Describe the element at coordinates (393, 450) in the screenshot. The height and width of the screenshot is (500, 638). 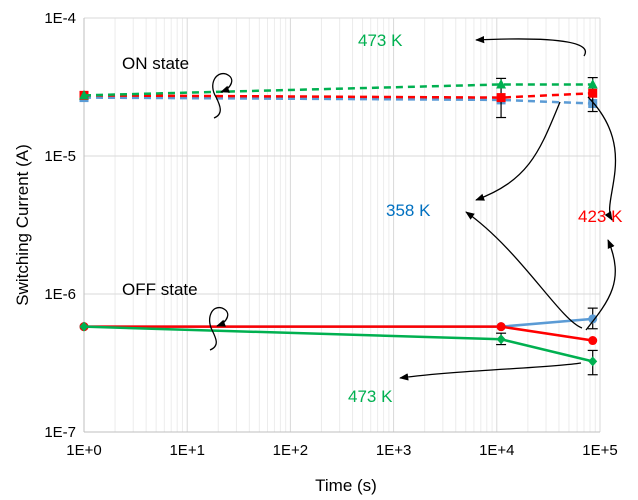
I see `x-tick-label: 1E+3` at that location.